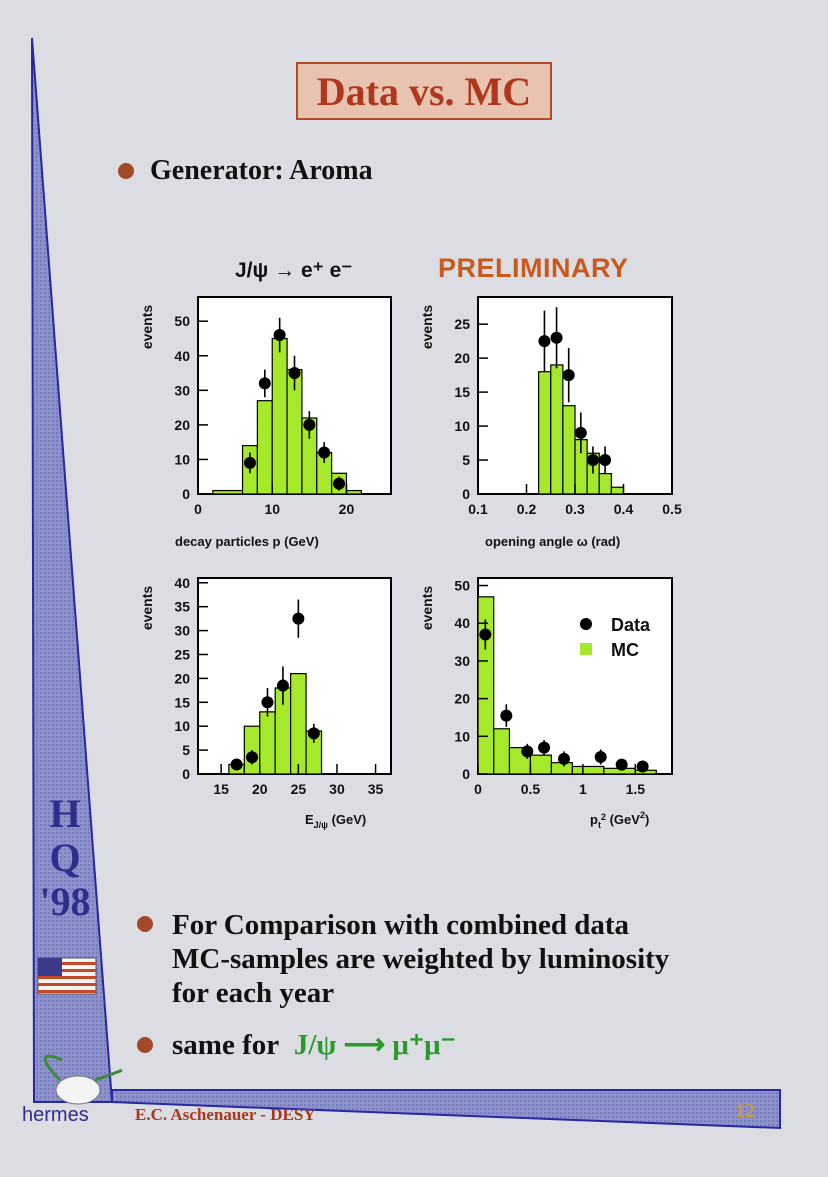 The height and width of the screenshot is (1177, 828). Describe the element at coordinates (253, 993) in the screenshot. I see `bullet-comparison-line: for each year` at that location.